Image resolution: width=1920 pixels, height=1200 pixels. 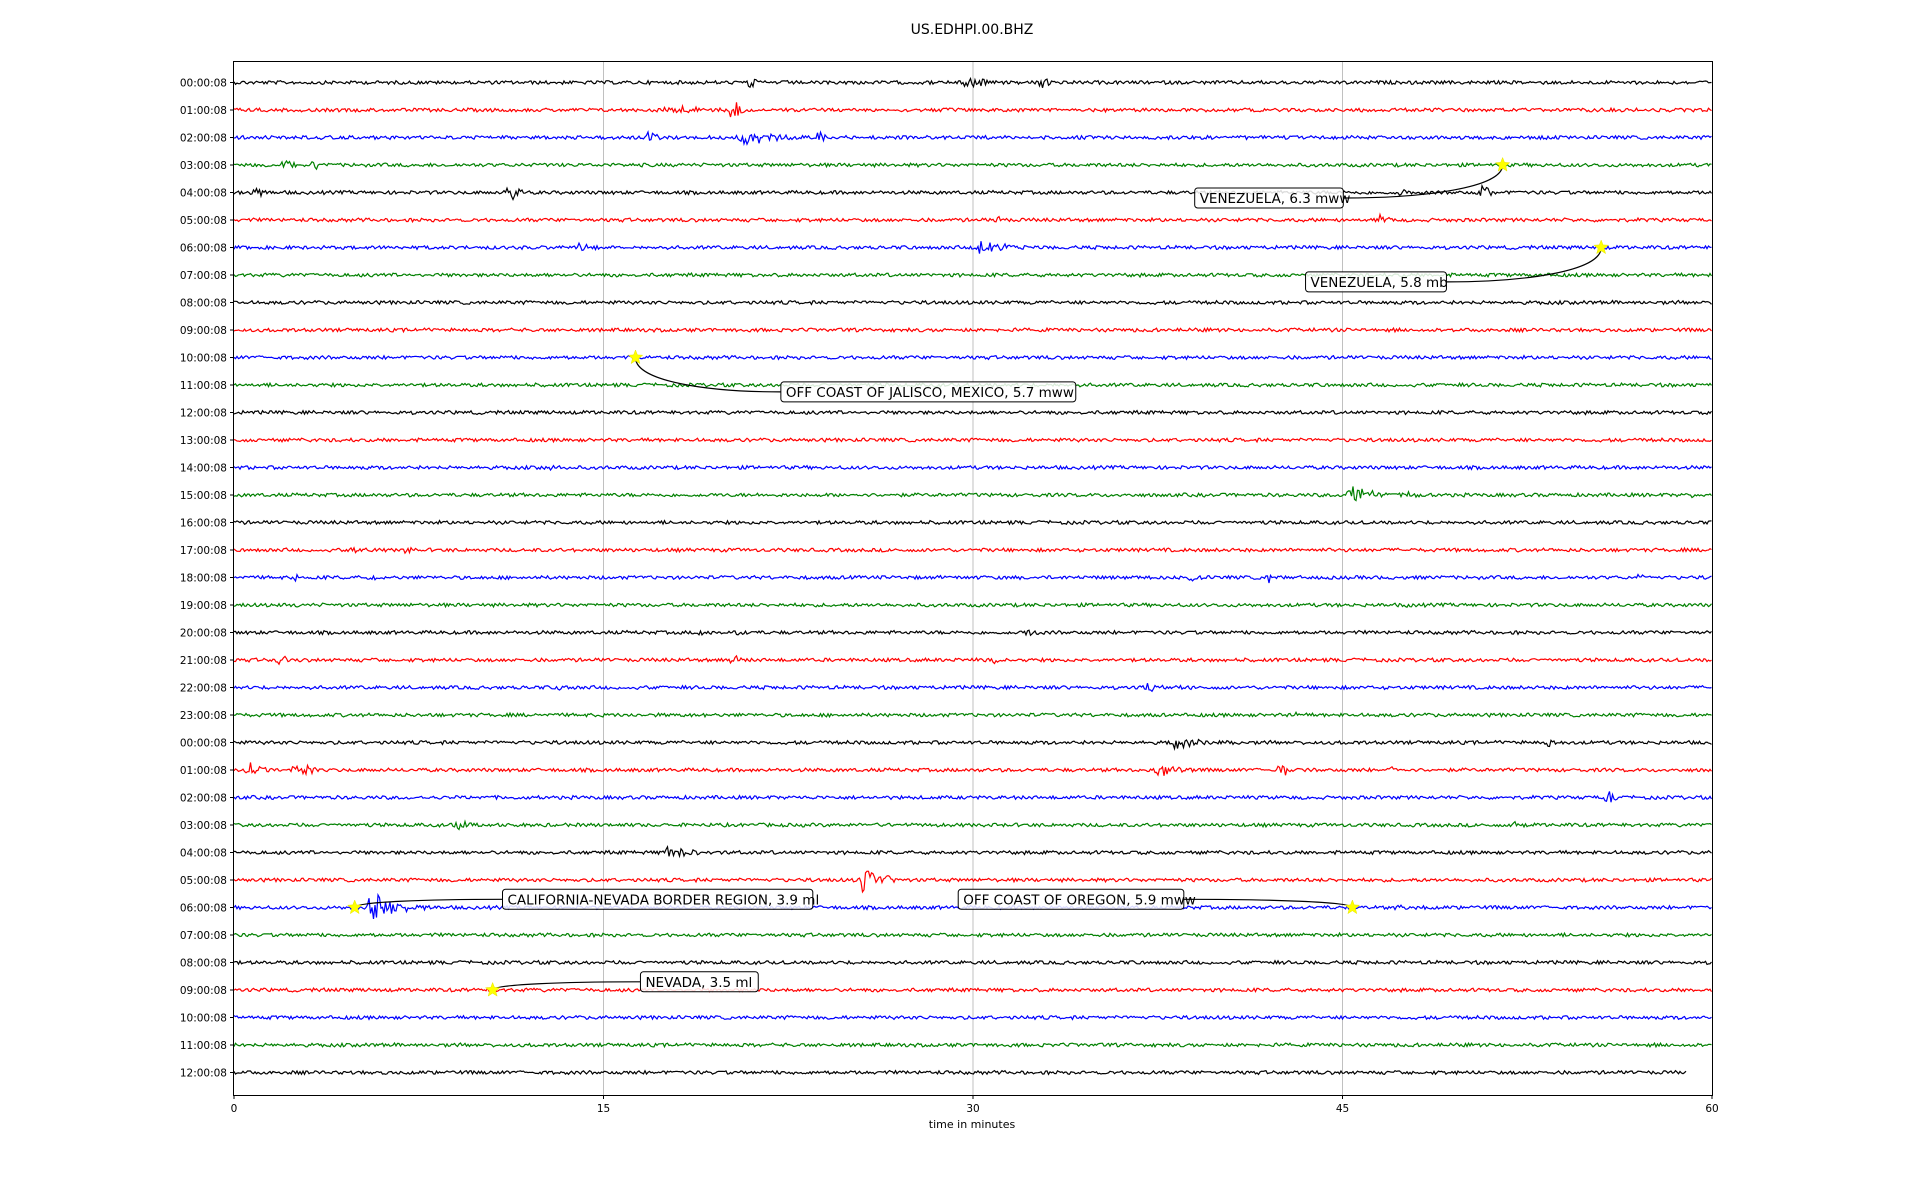 What do you see at coordinates (234, 1109) in the screenshot?
I see `x-tick-label: 0` at bounding box center [234, 1109].